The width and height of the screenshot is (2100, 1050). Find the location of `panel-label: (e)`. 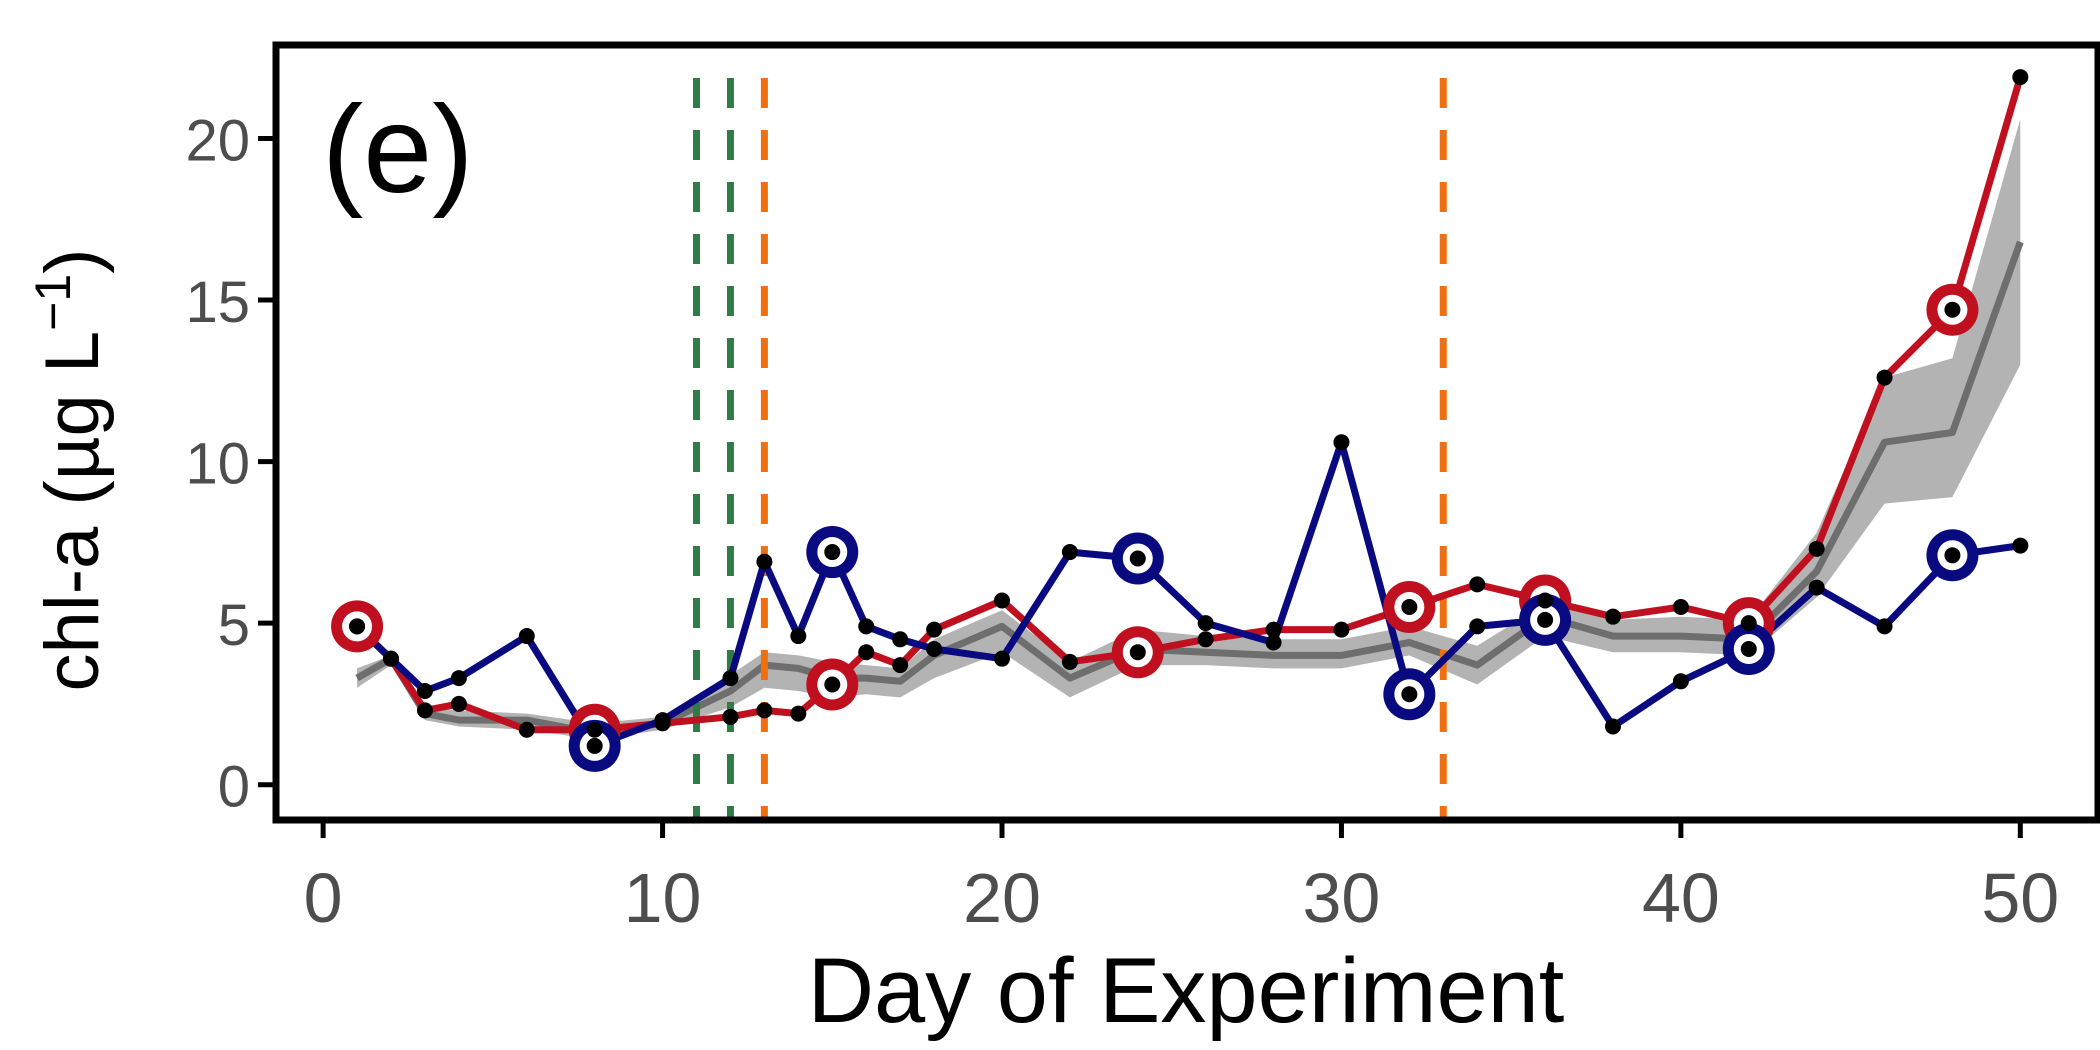

panel-label: (e) is located at coordinates (398, 150).